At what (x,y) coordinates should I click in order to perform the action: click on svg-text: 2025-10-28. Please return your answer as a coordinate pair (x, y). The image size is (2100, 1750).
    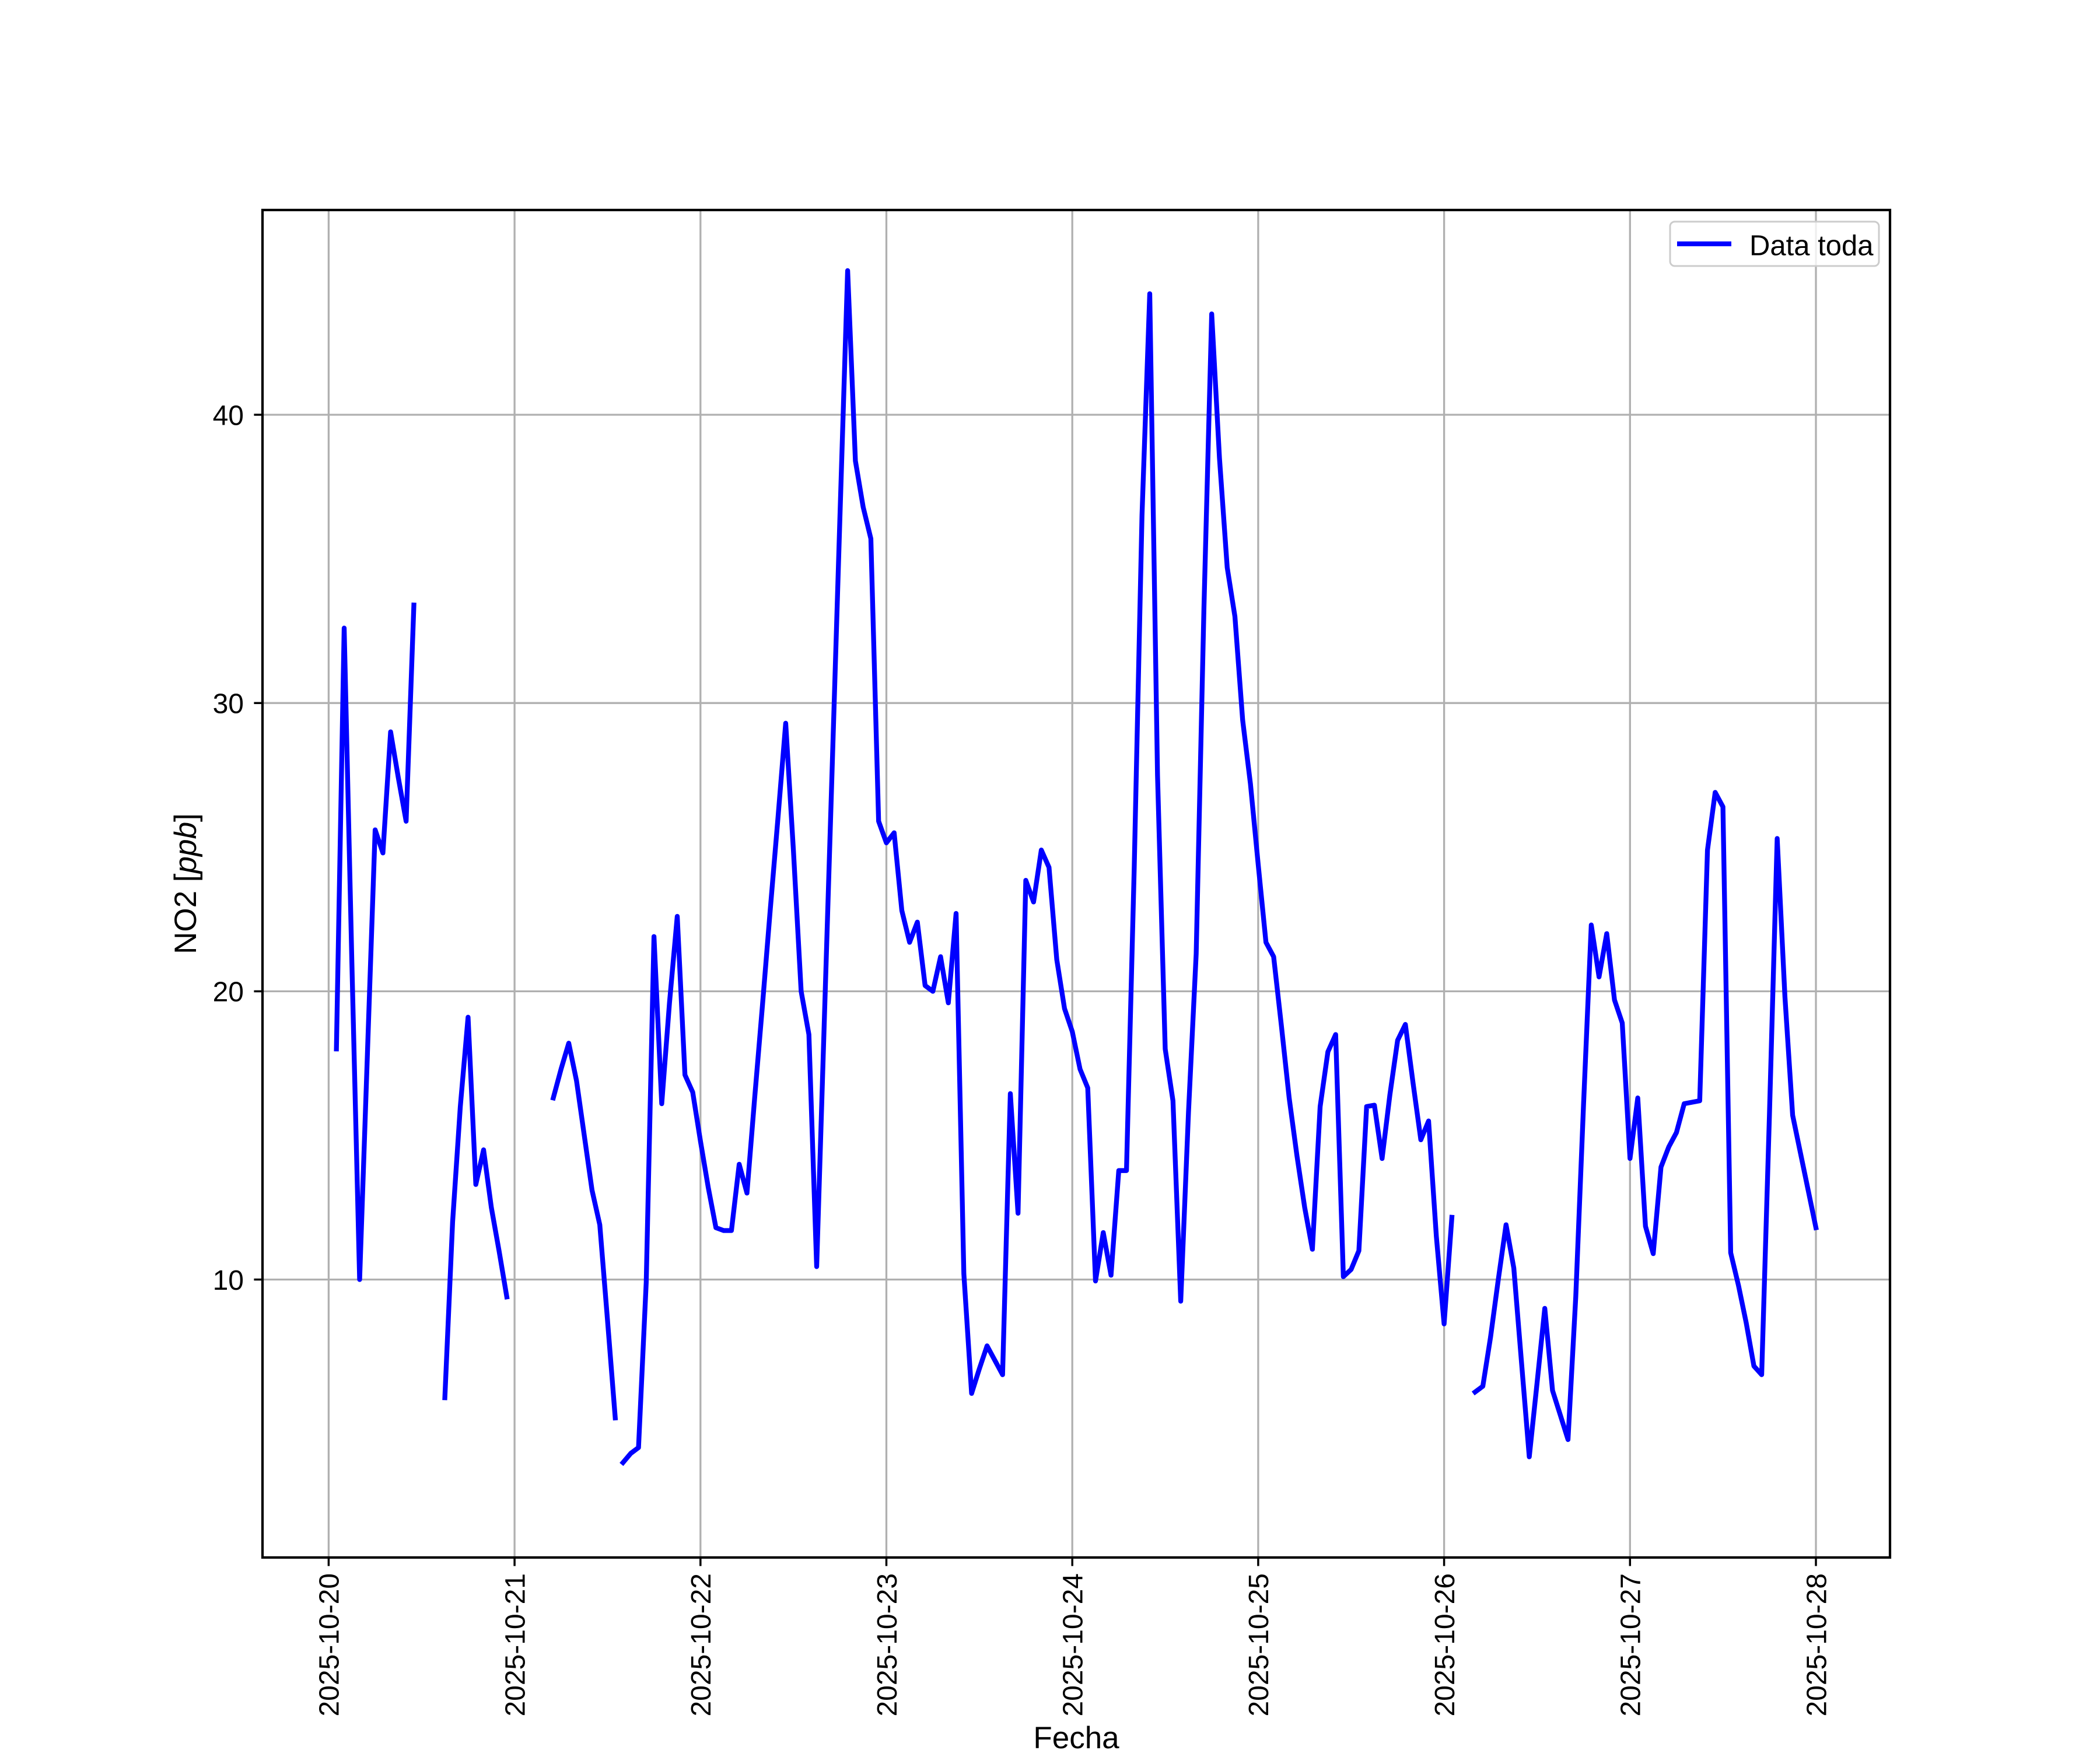
    Looking at the image, I should click on (1817, 1645).